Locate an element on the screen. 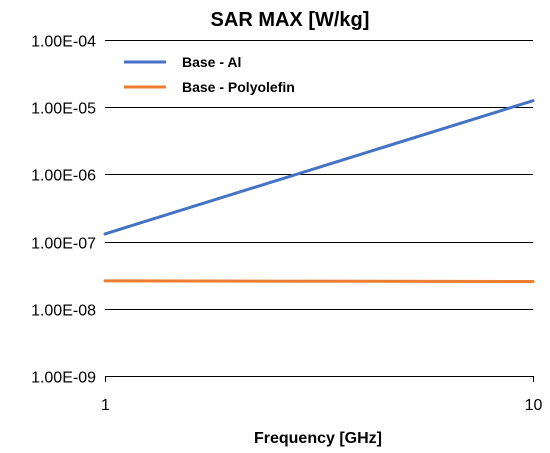  x-tick-label: 10 is located at coordinates (534, 405).